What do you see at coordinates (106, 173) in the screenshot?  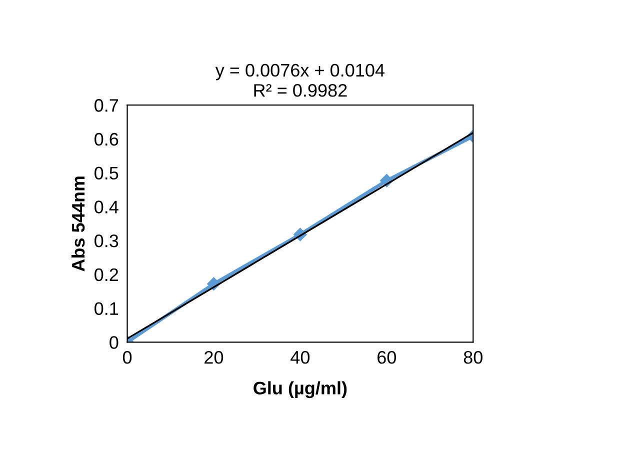 I see `y-tick-label: 0.5` at bounding box center [106, 173].